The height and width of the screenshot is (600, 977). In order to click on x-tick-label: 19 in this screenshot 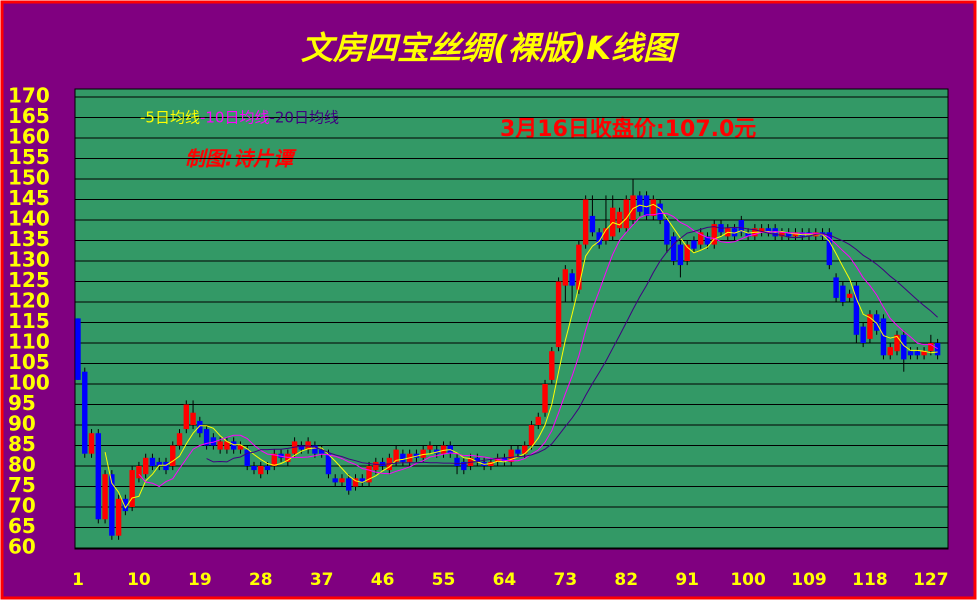, I will do `click(200, 580)`.